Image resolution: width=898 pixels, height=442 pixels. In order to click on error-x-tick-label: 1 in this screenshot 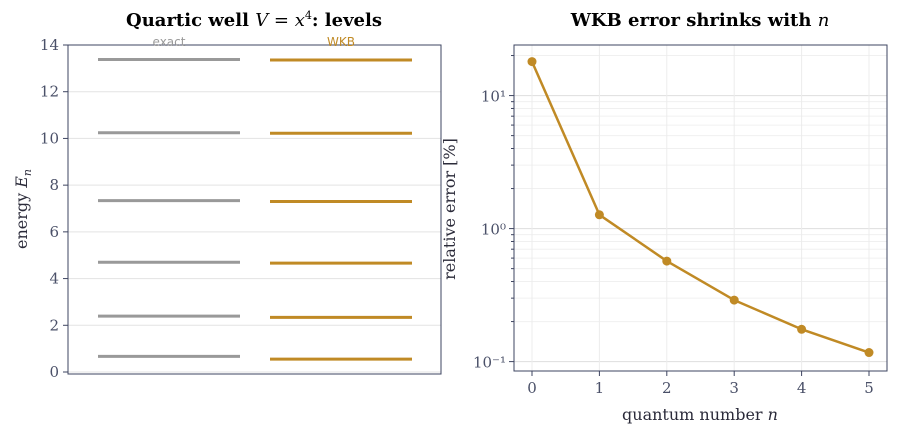, I will do `click(600, 388)`.